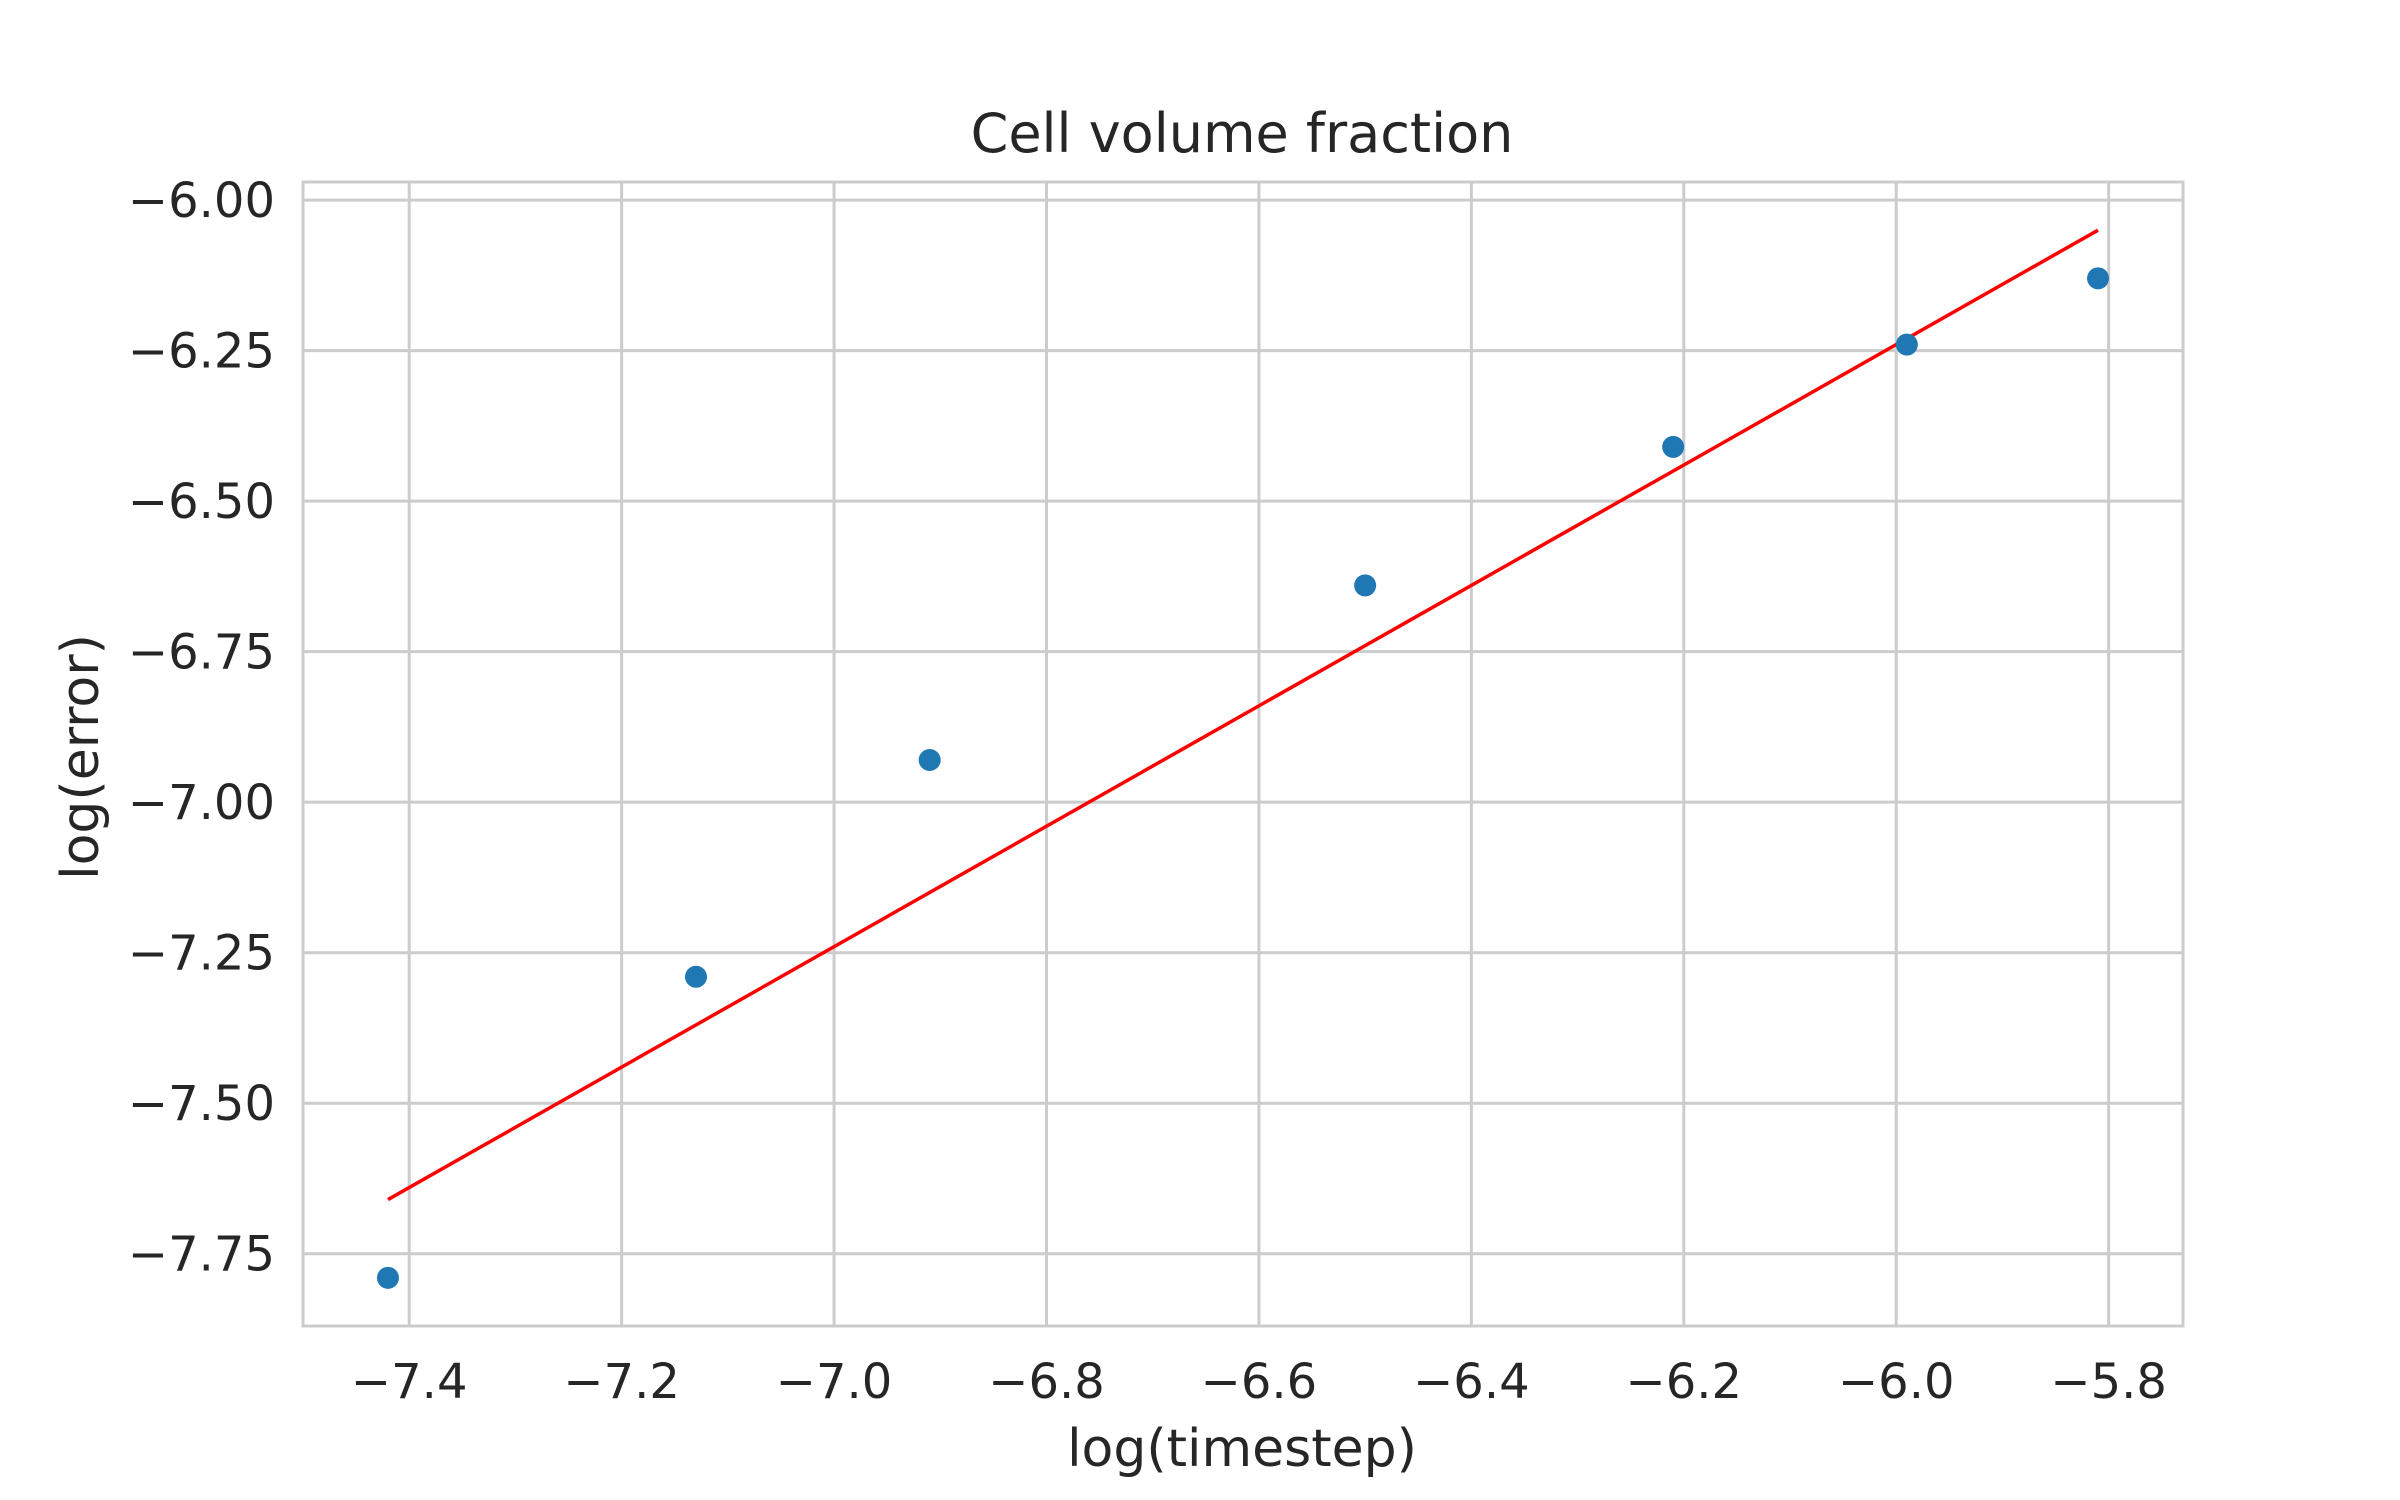 This screenshot has height=1500, width=2400. Describe the element at coordinates (81, 757) in the screenshot. I see `y-axis-label: log(error)` at that location.